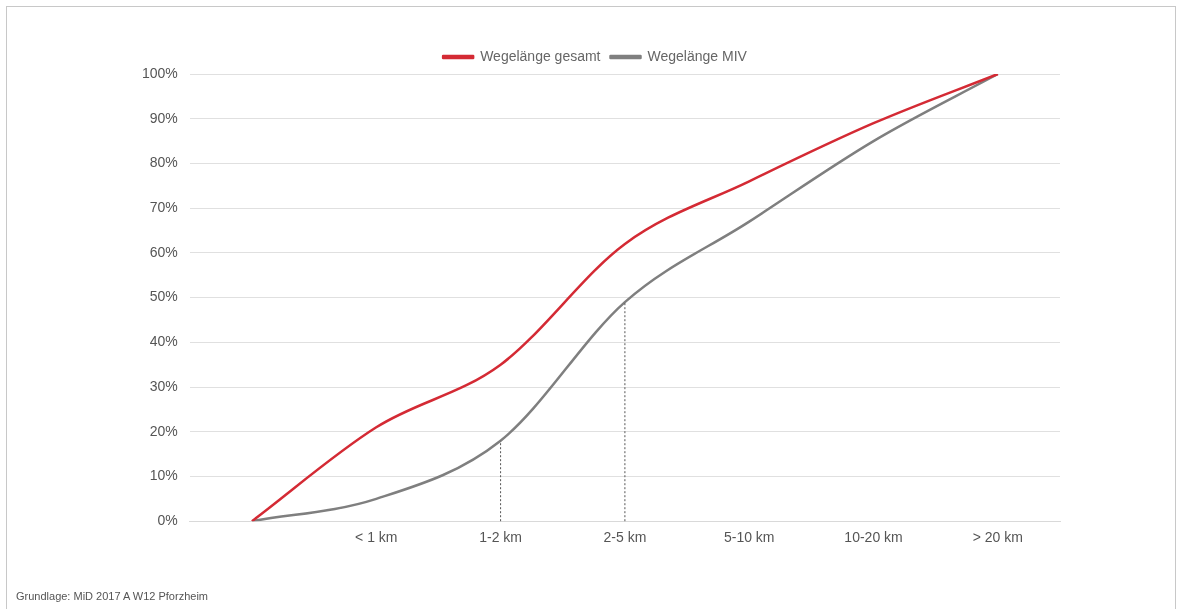  Describe the element at coordinates (997, 537) in the screenshot. I see `x-tick-label: > 20 km` at that location.